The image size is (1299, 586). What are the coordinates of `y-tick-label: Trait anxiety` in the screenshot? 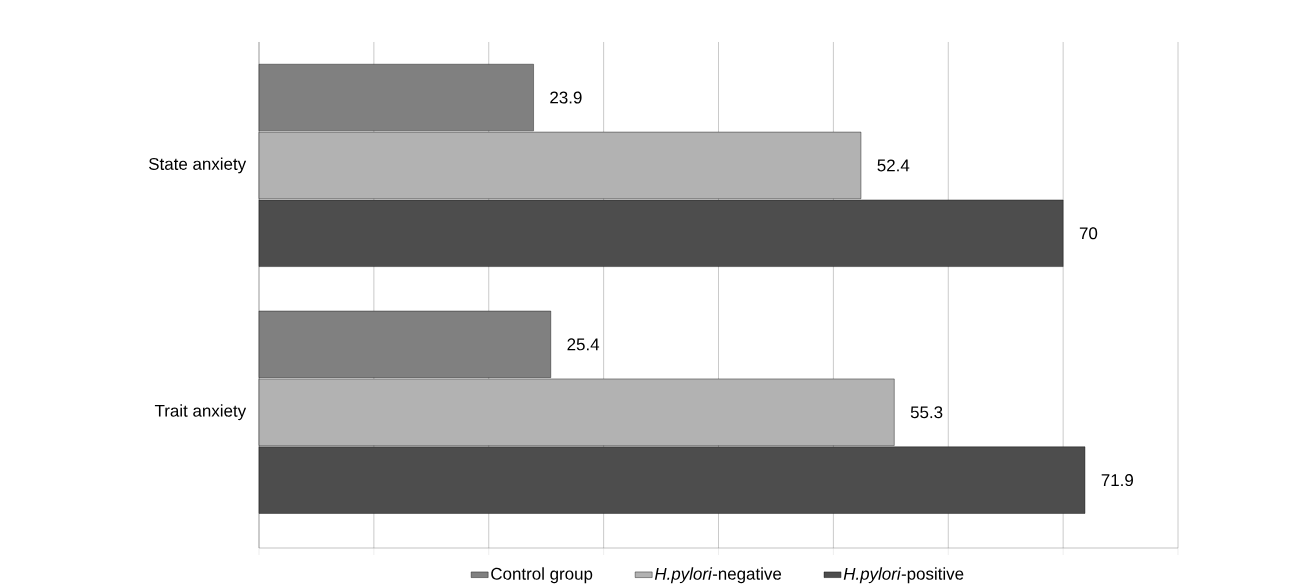 It's located at (200, 412).